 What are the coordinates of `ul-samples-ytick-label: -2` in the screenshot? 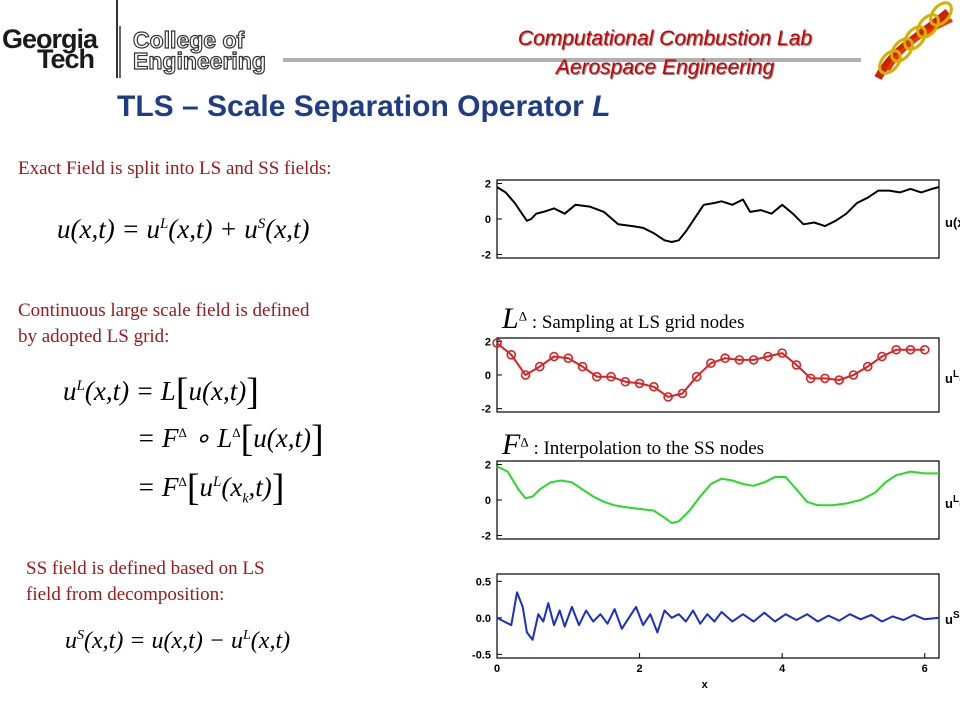 It's located at (486, 410).